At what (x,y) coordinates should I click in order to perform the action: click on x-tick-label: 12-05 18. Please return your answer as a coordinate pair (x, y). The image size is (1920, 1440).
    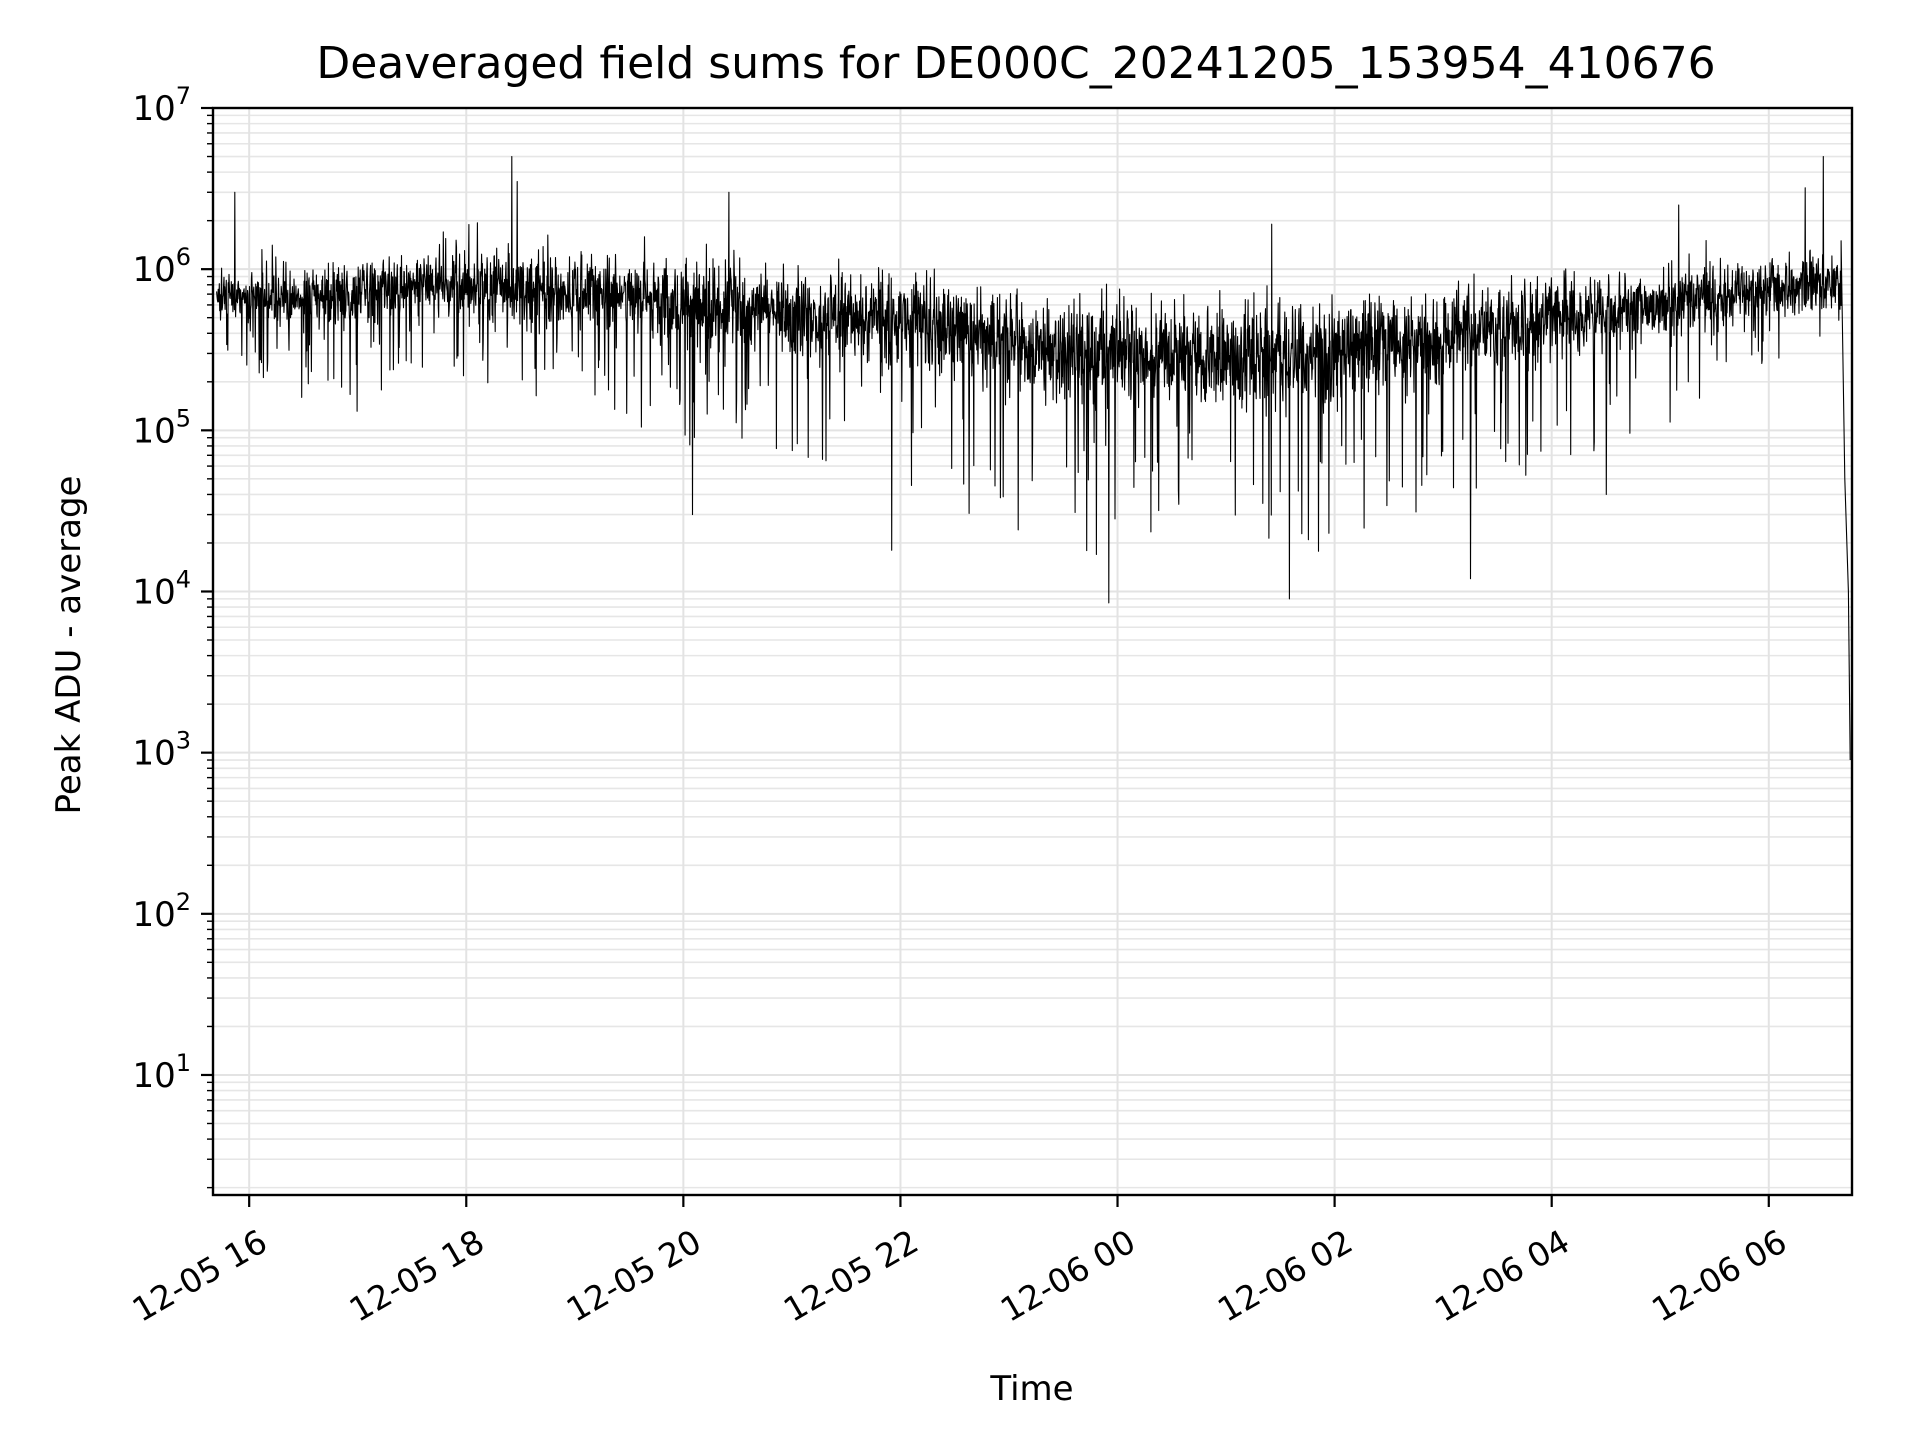
    Looking at the image, I should click on (417, 1276).